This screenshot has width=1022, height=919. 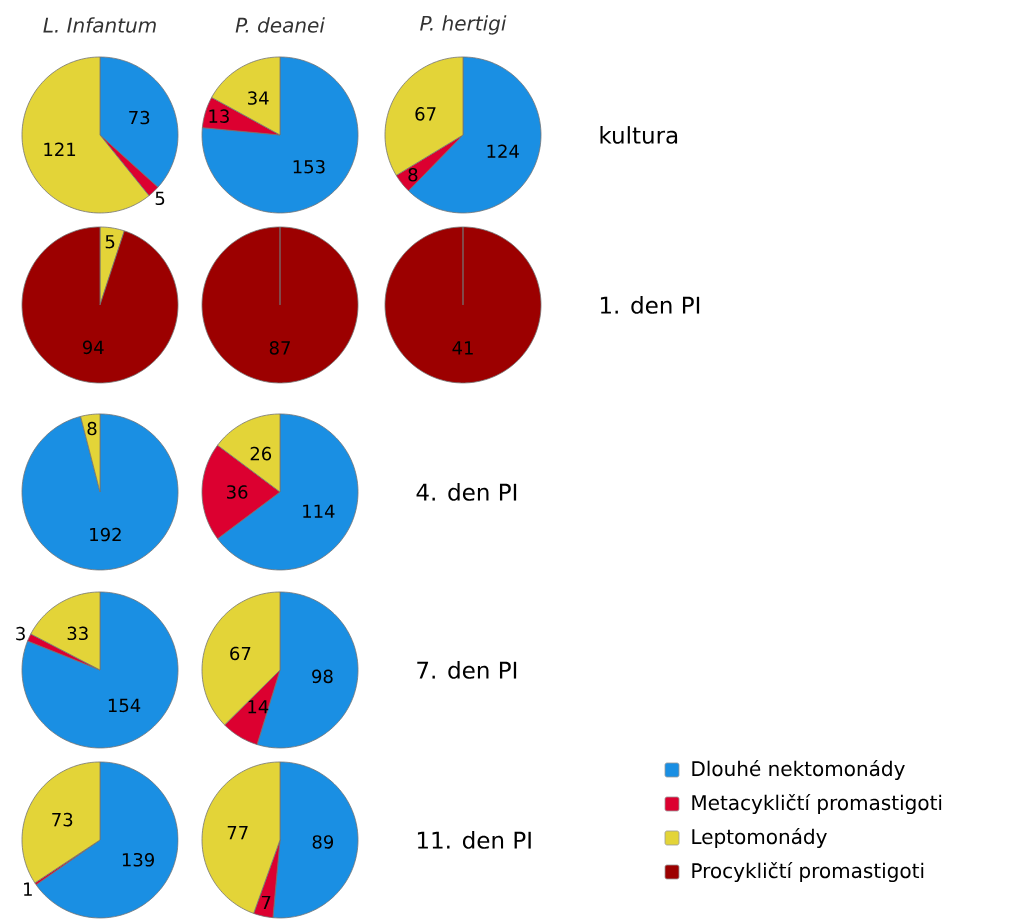 I want to click on data-label: 7, so click(x=266, y=902).